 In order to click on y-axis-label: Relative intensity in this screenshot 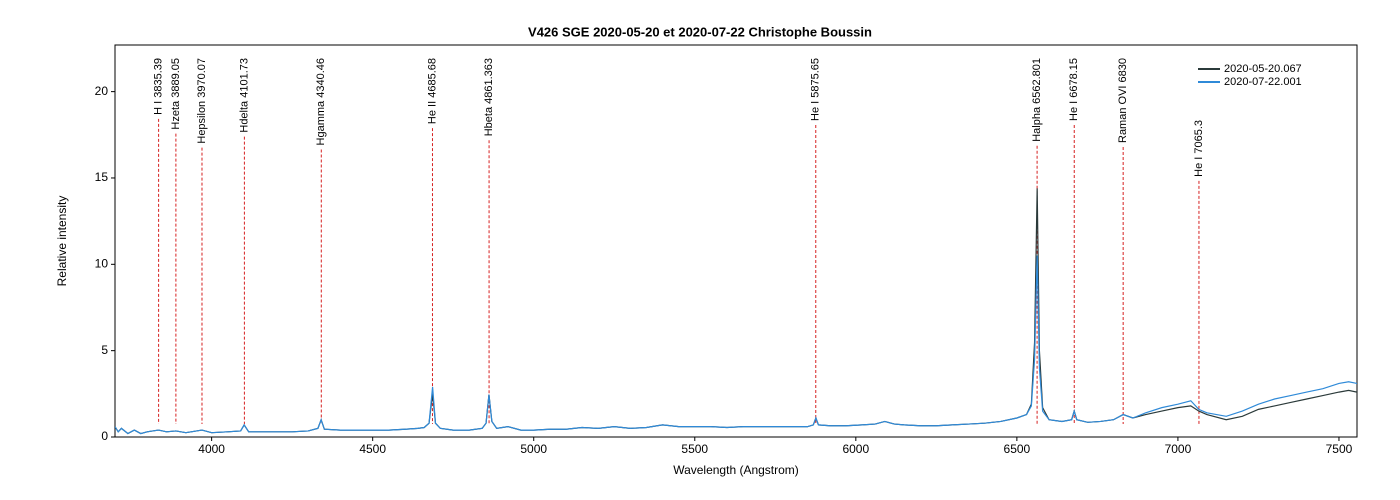, I will do `click(62, 241)`.